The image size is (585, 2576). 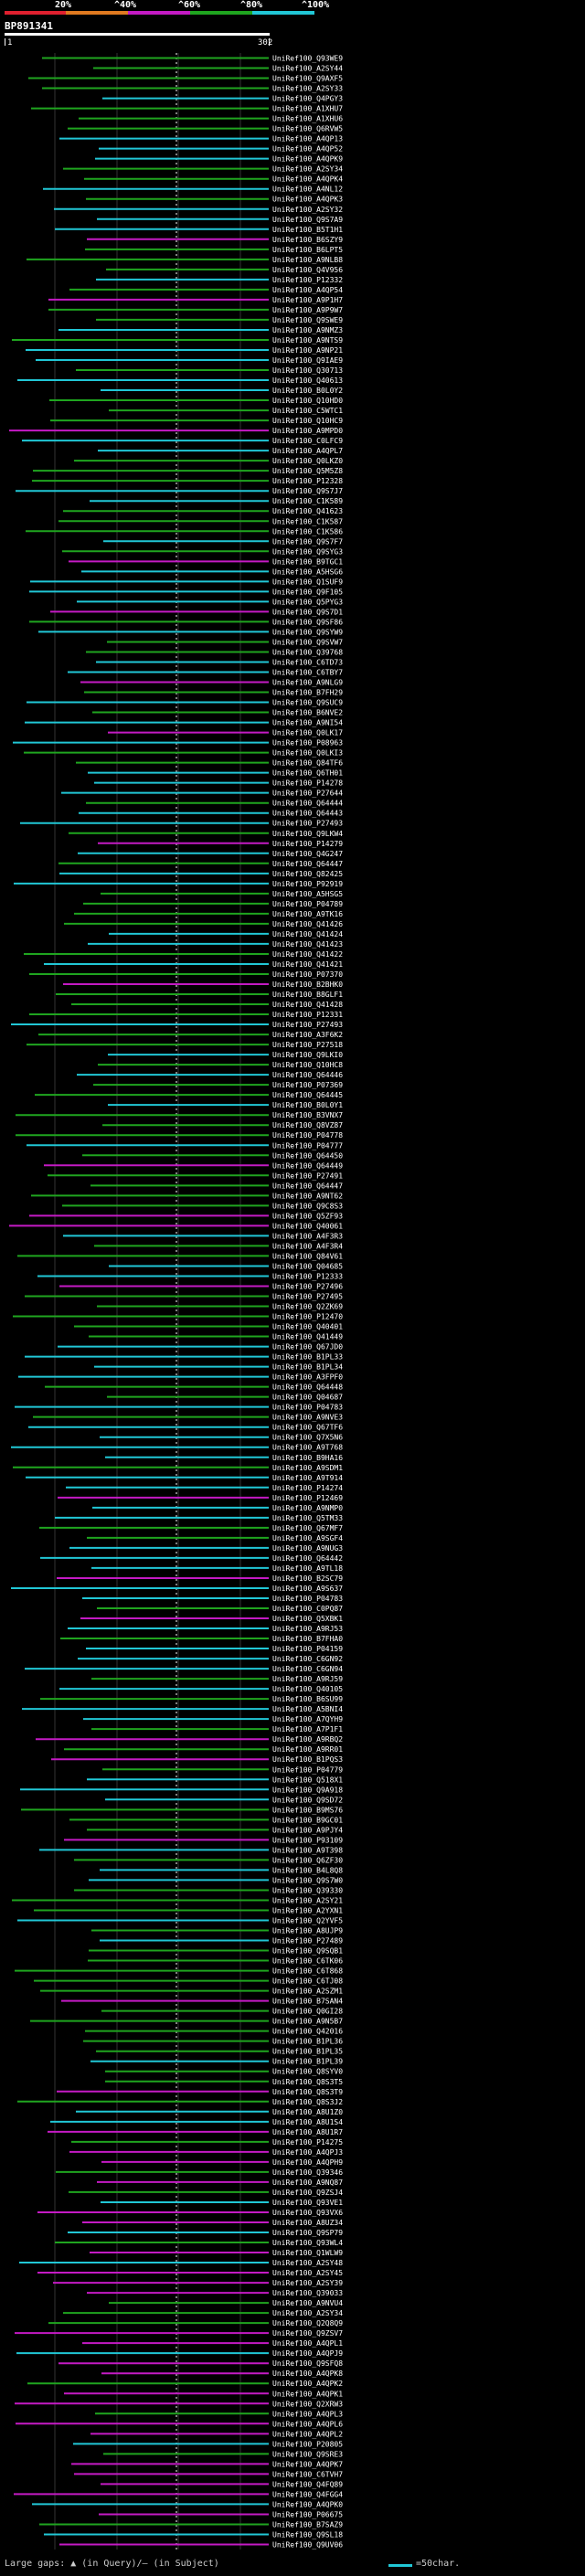 I want to click on hit-label: UniRef100_A9MPD0, so click(x=308, y=431).